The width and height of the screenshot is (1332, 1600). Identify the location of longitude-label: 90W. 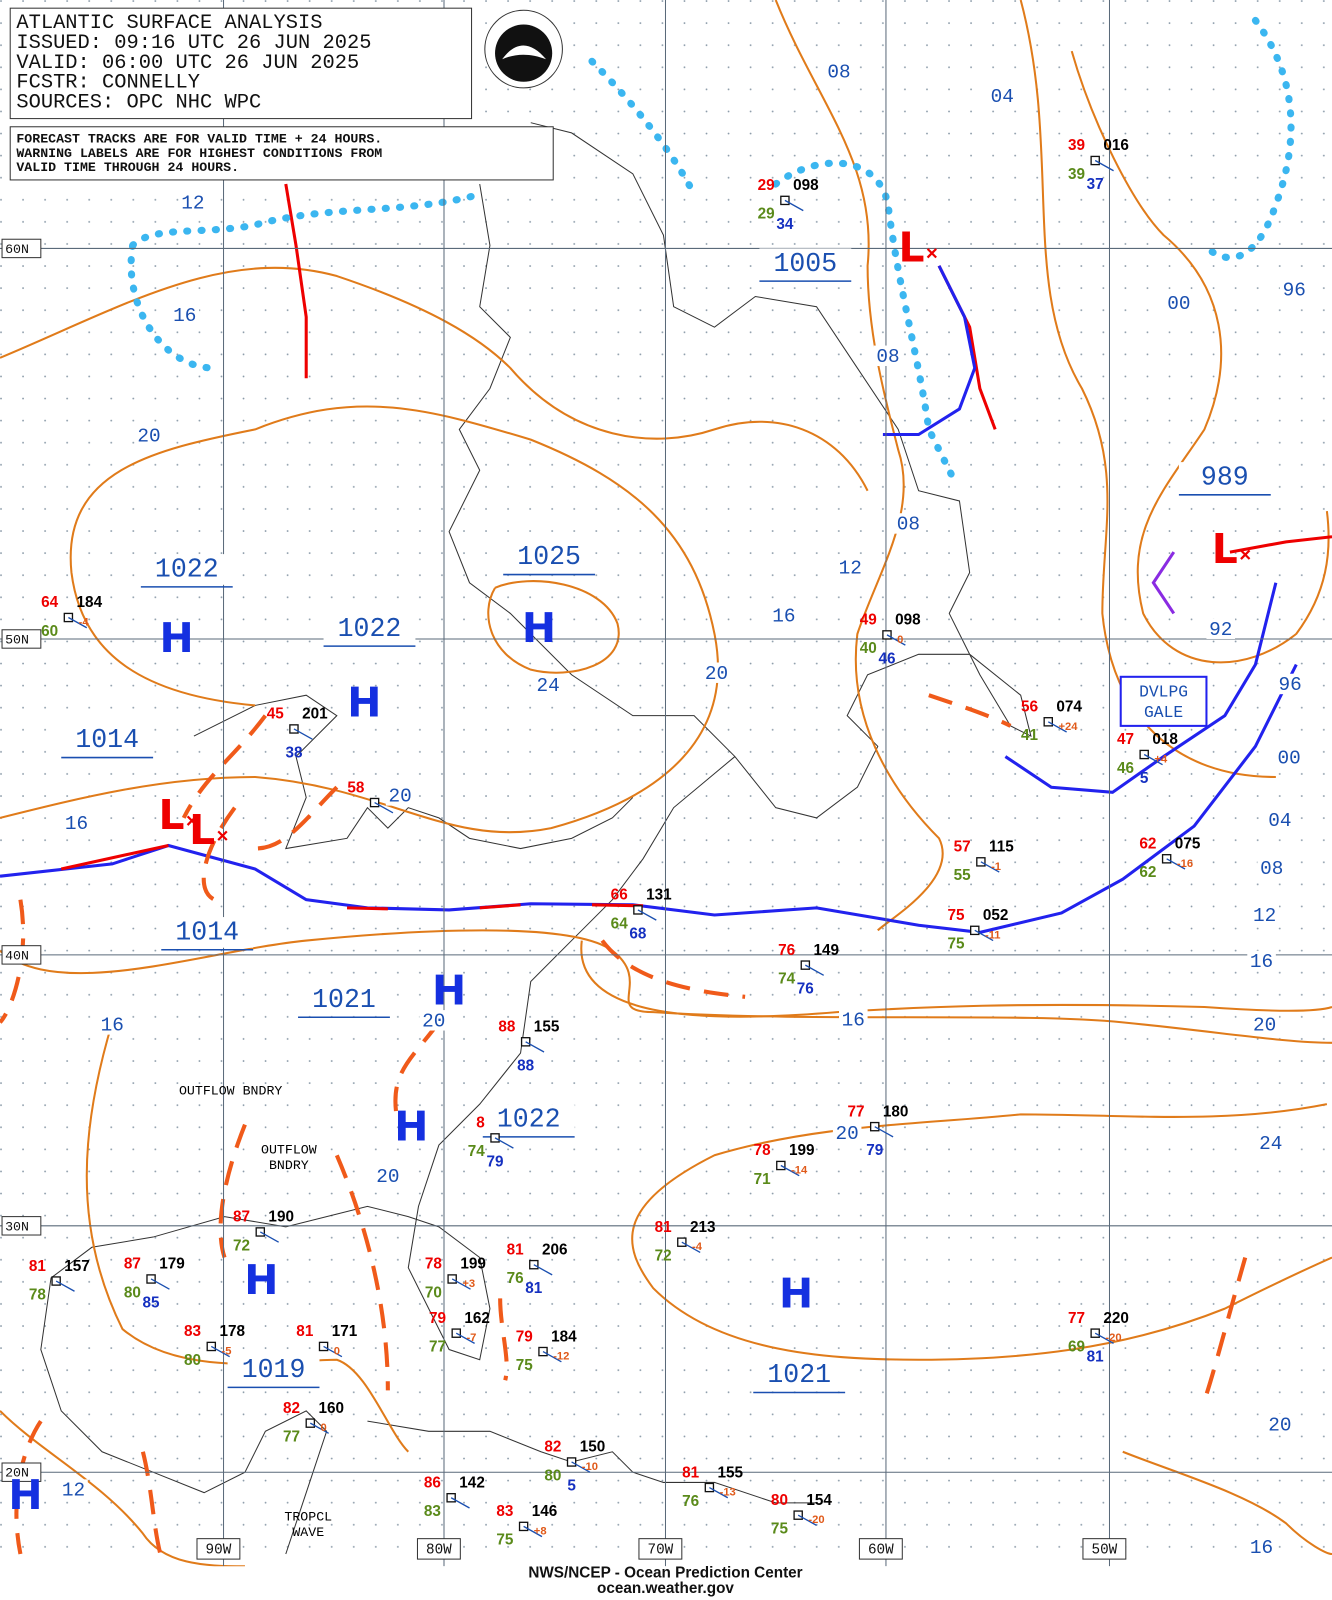
(219, 1551).